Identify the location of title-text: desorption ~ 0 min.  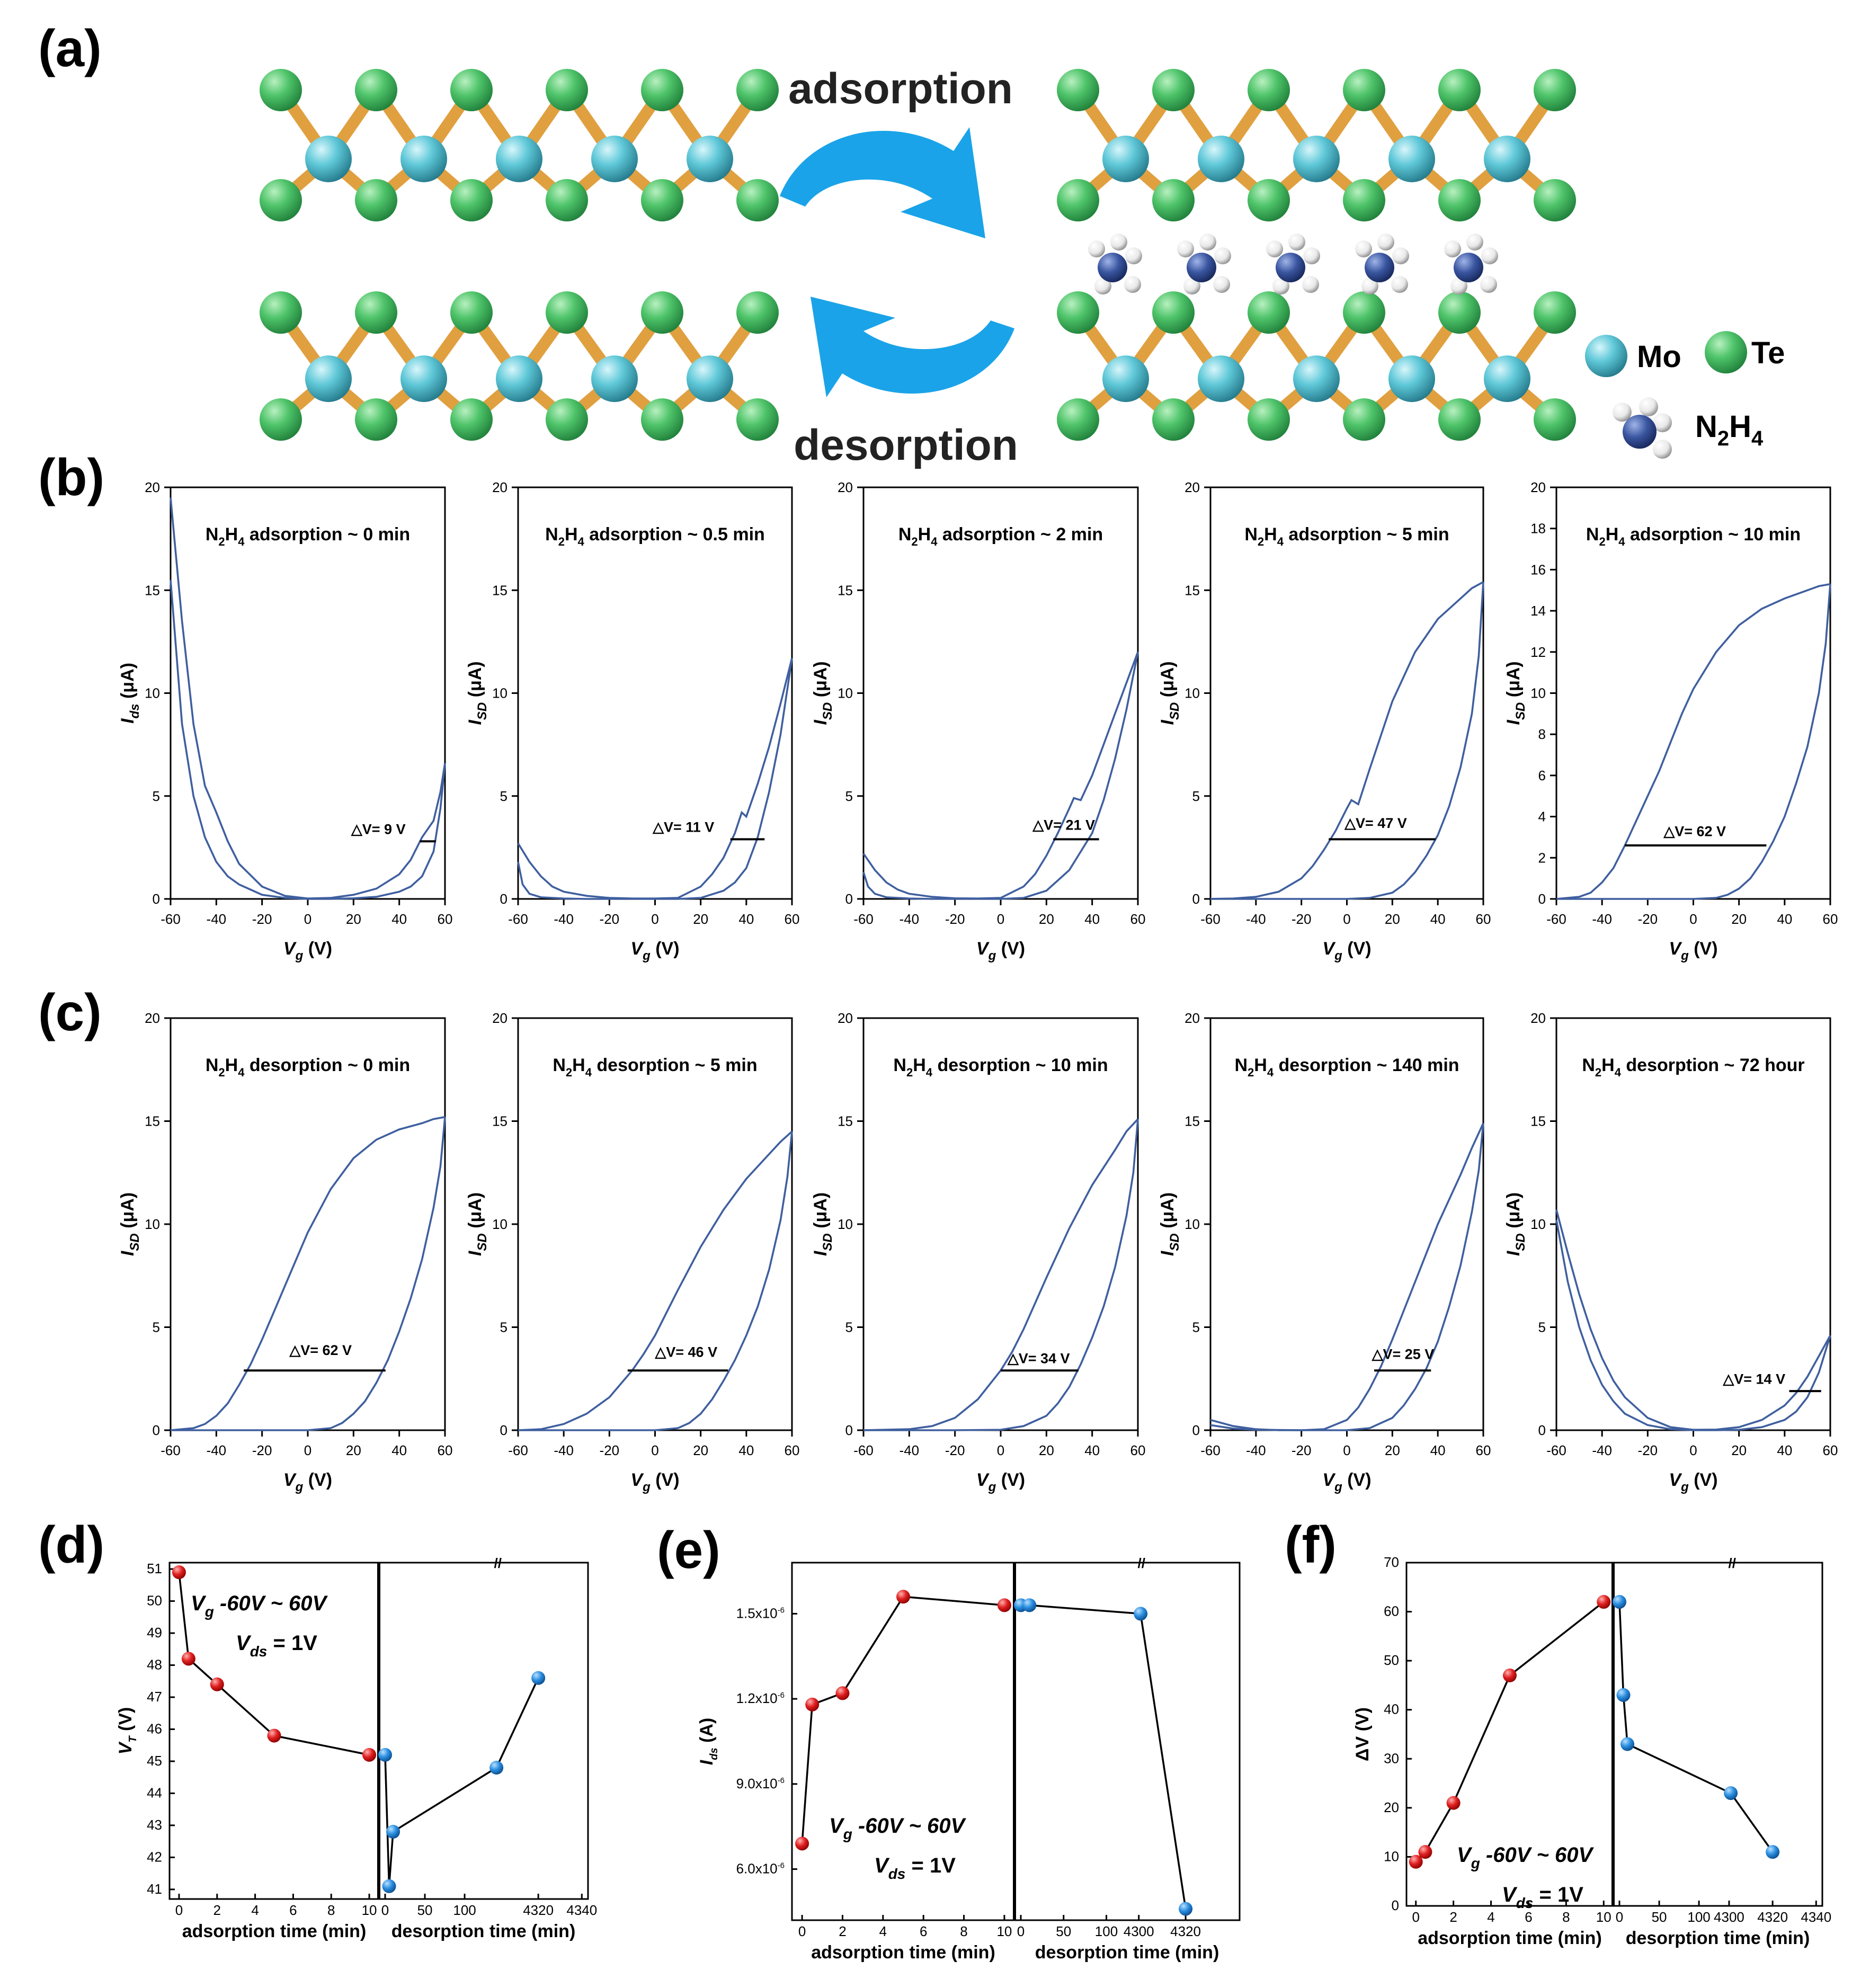
(327, 1065).